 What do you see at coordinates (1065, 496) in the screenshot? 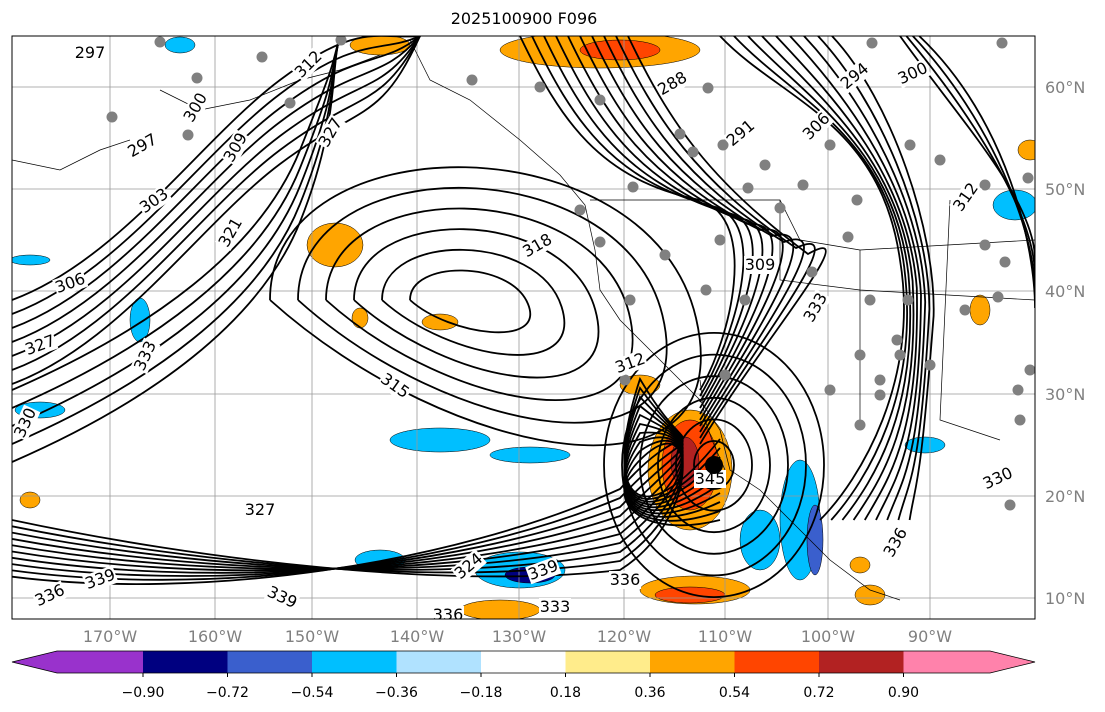
I see `lat-tick-label: 20°N` at bounding box center [1065, 496].